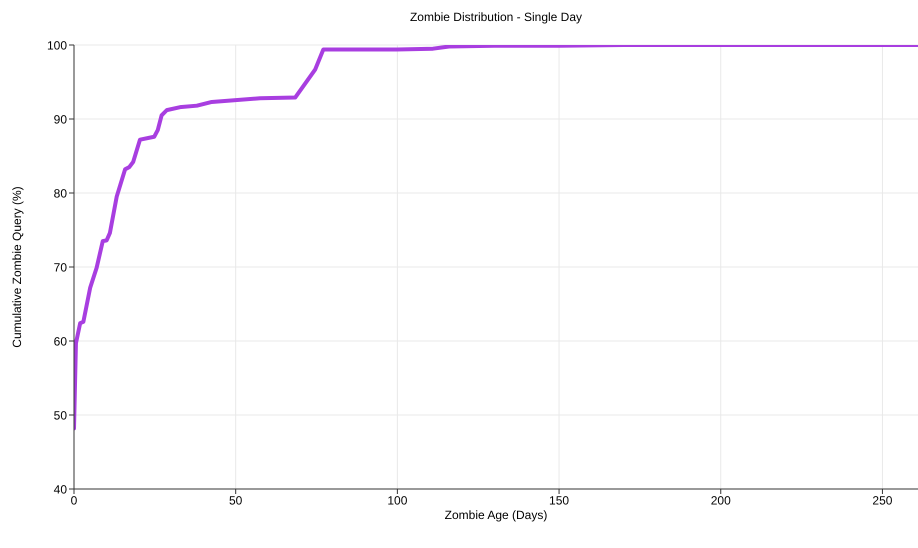 This screenshot has width=918, height=548. I want to click on x-tick-label: 50, so click(236, 501).